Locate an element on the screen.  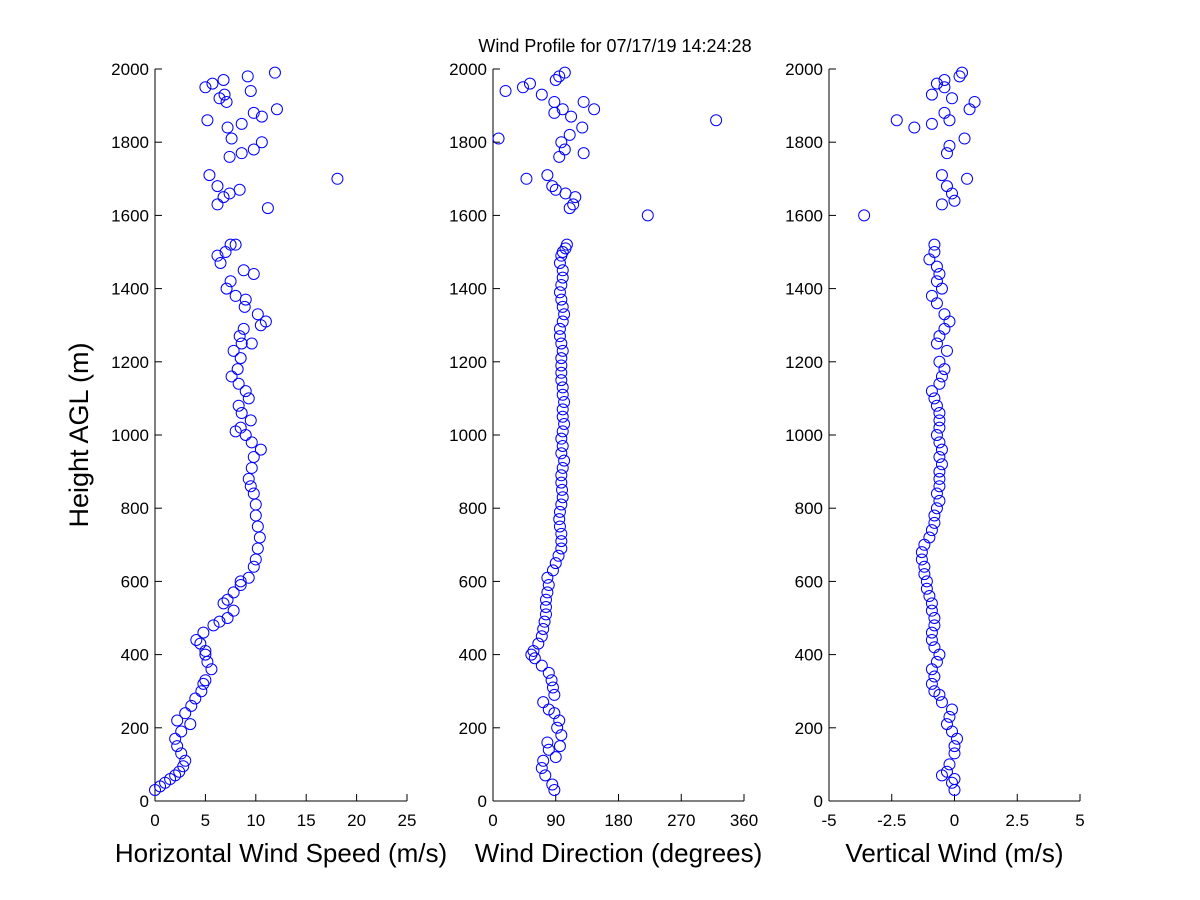
direction-y-tick-label: 200 is located at coordinates (473, 728).